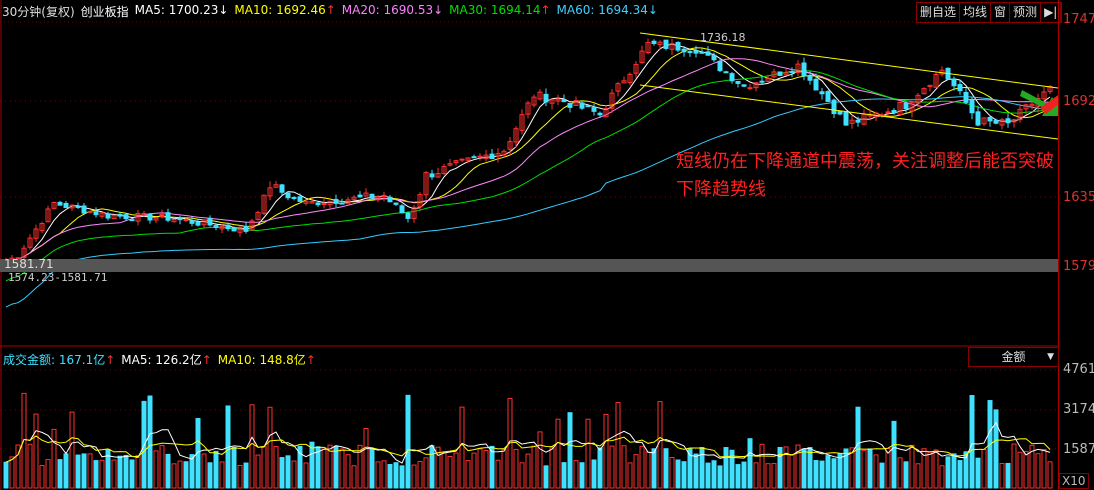  I want to click on ma-legend-item: MA20: 1690.53↓, so click(392, 10).